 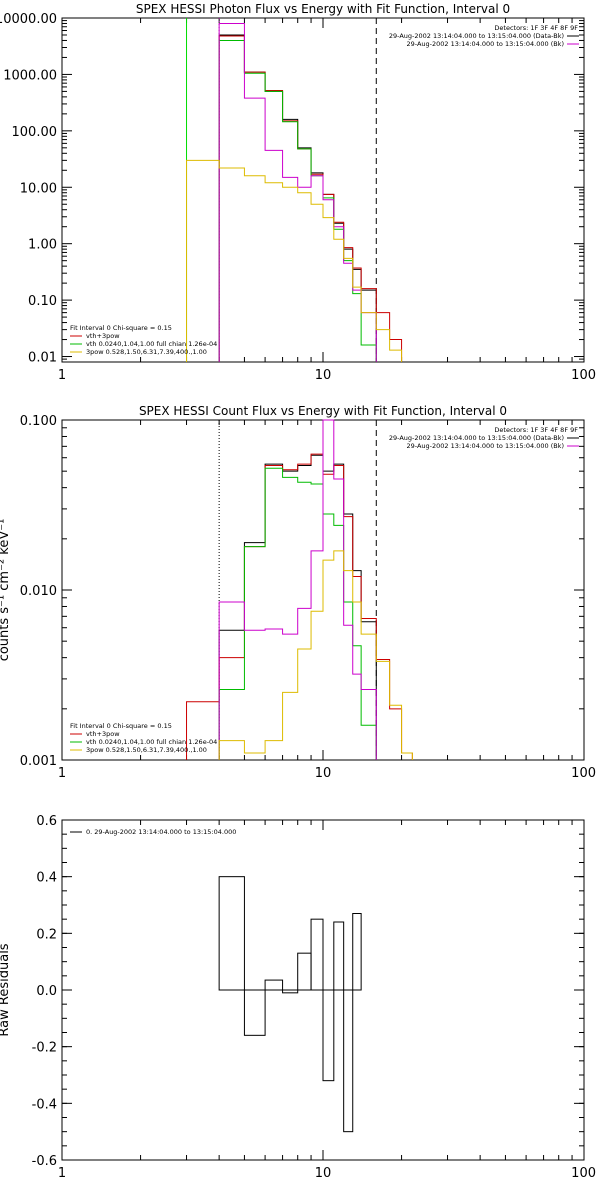 I want to click on chart1-legend-component: 3pow 0.528,1.50,6.31,7.39,400.,1.00, so click(x=146, y=352).